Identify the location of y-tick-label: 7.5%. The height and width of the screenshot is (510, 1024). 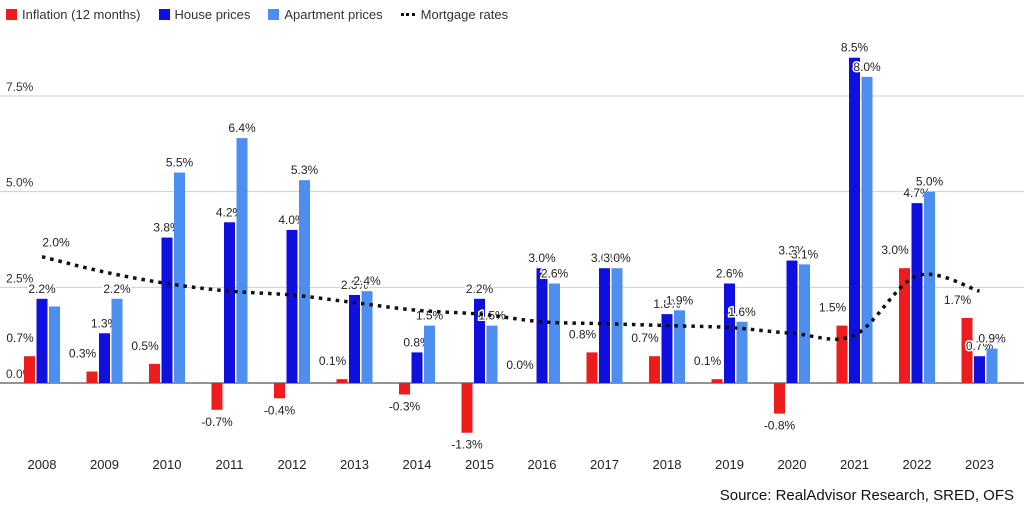
(20, 87).